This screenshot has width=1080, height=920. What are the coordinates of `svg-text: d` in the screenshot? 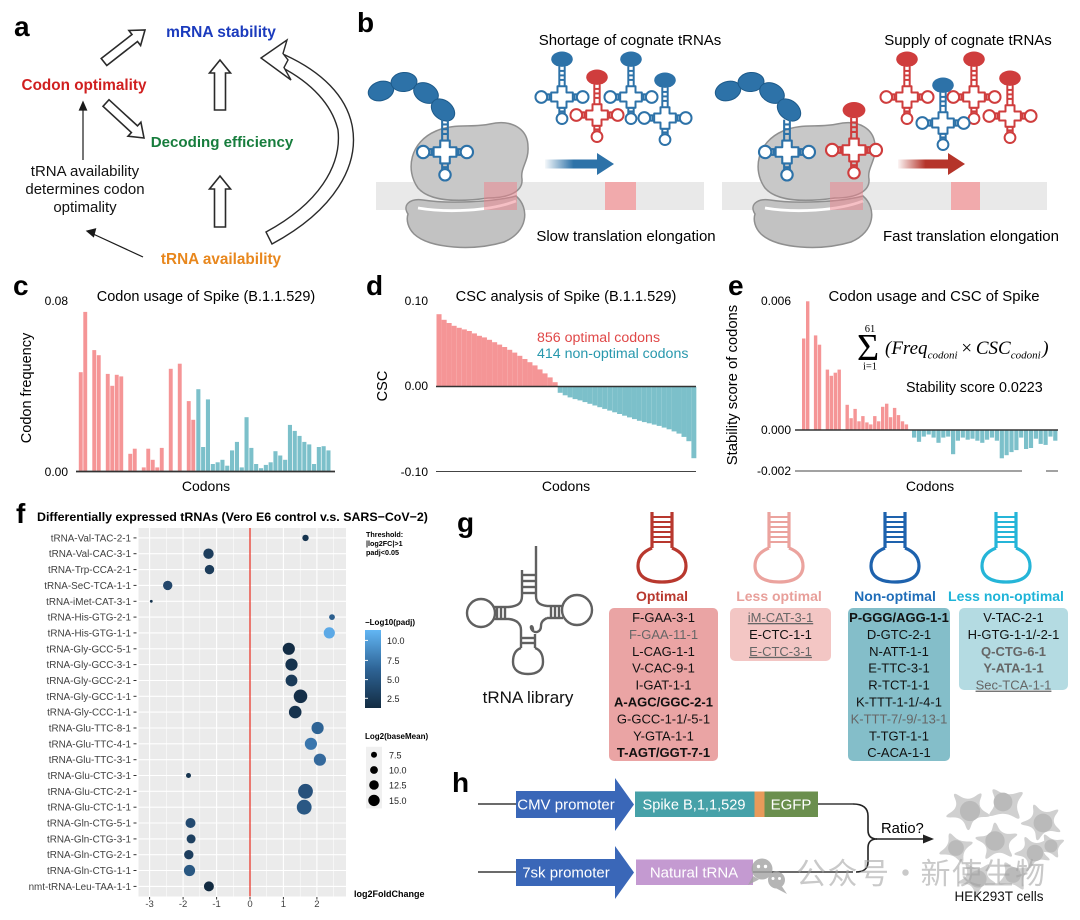 It's located at (374, 285).